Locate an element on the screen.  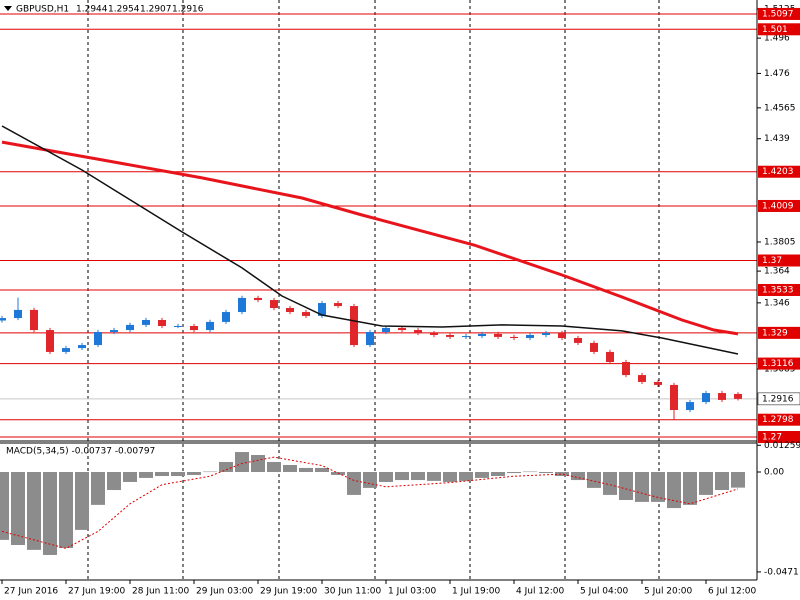
ohlc-high: 1.2954 is located at coordinates (124, 10).